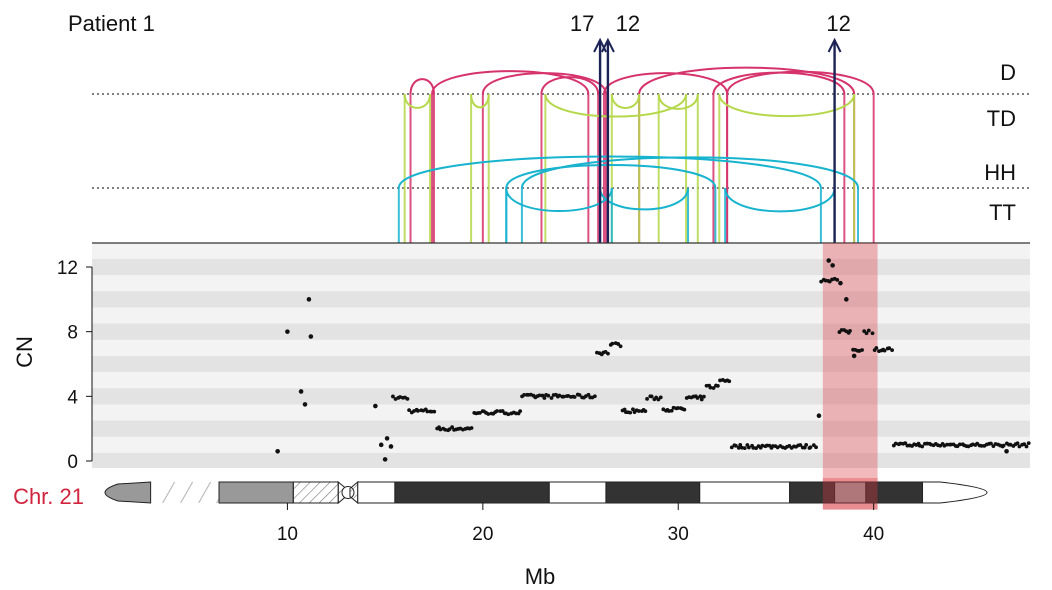 Image resolution: width=1052 pixels, height=590 pixels. I want to click on x-tick-label: 20, so click(482, 534).